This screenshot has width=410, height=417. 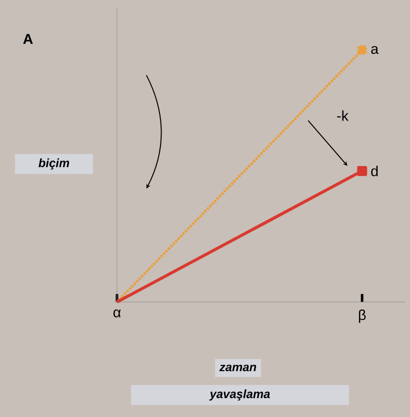 I want to click on x-tick-label: β, so click(x=362, y=316).